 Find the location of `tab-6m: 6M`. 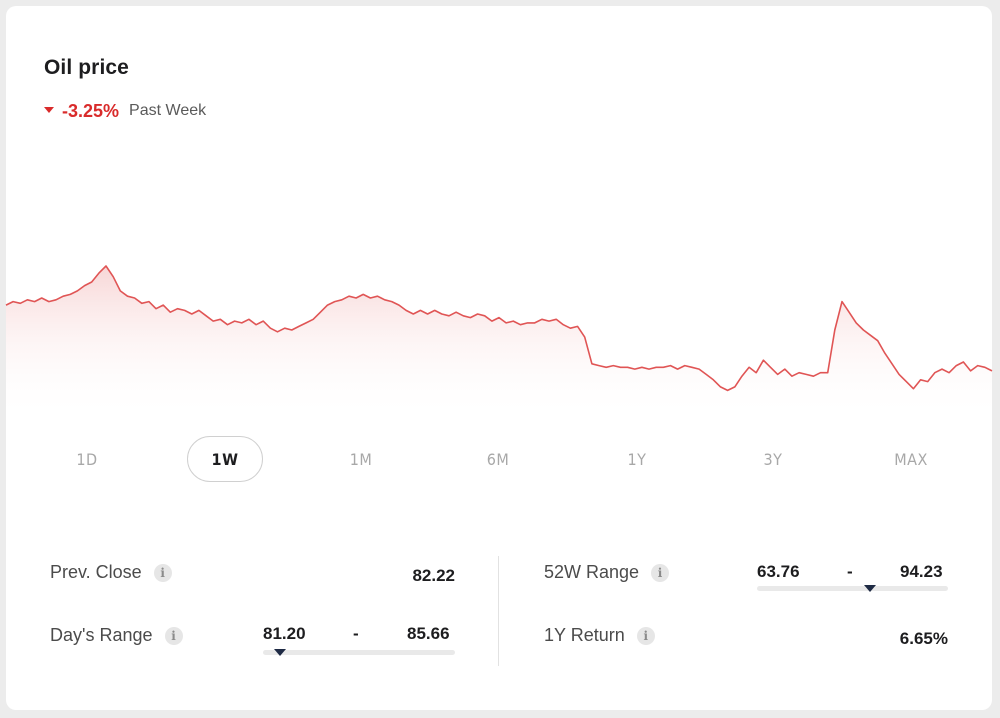

tab-6m: 6M is located at coordinates (498, 459).